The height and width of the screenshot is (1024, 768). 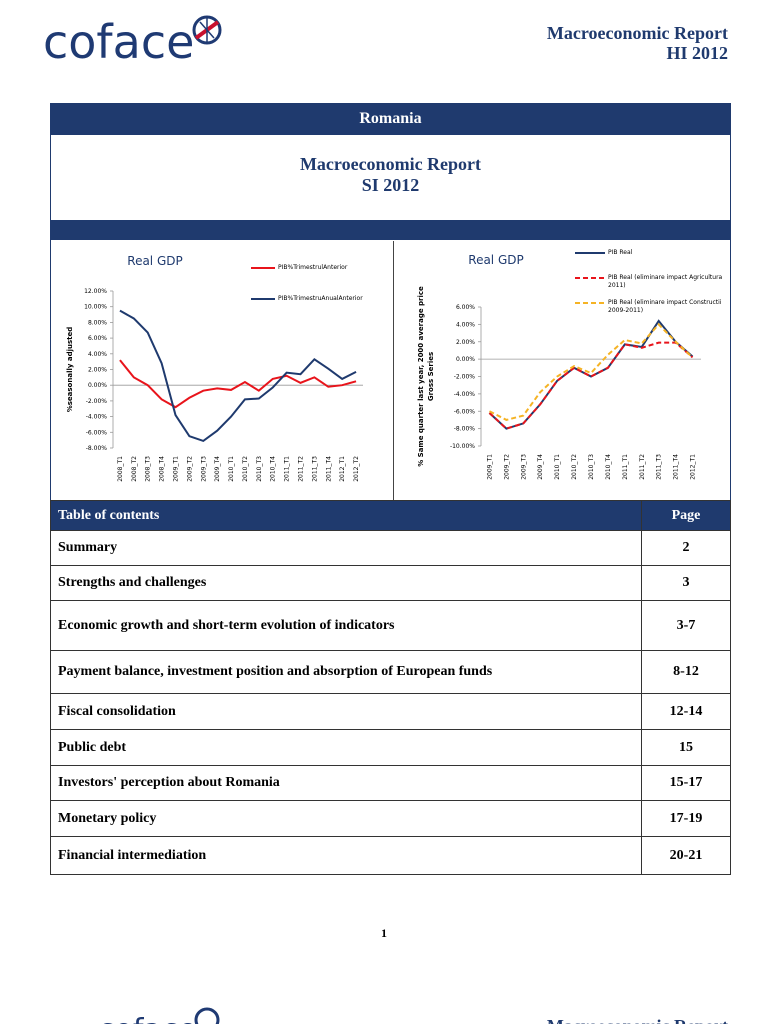 What do you see at coordinates (148, 469) in the screenshot?
I see `x-tick-label: 2008_T3` at bounding box center [148, 469].